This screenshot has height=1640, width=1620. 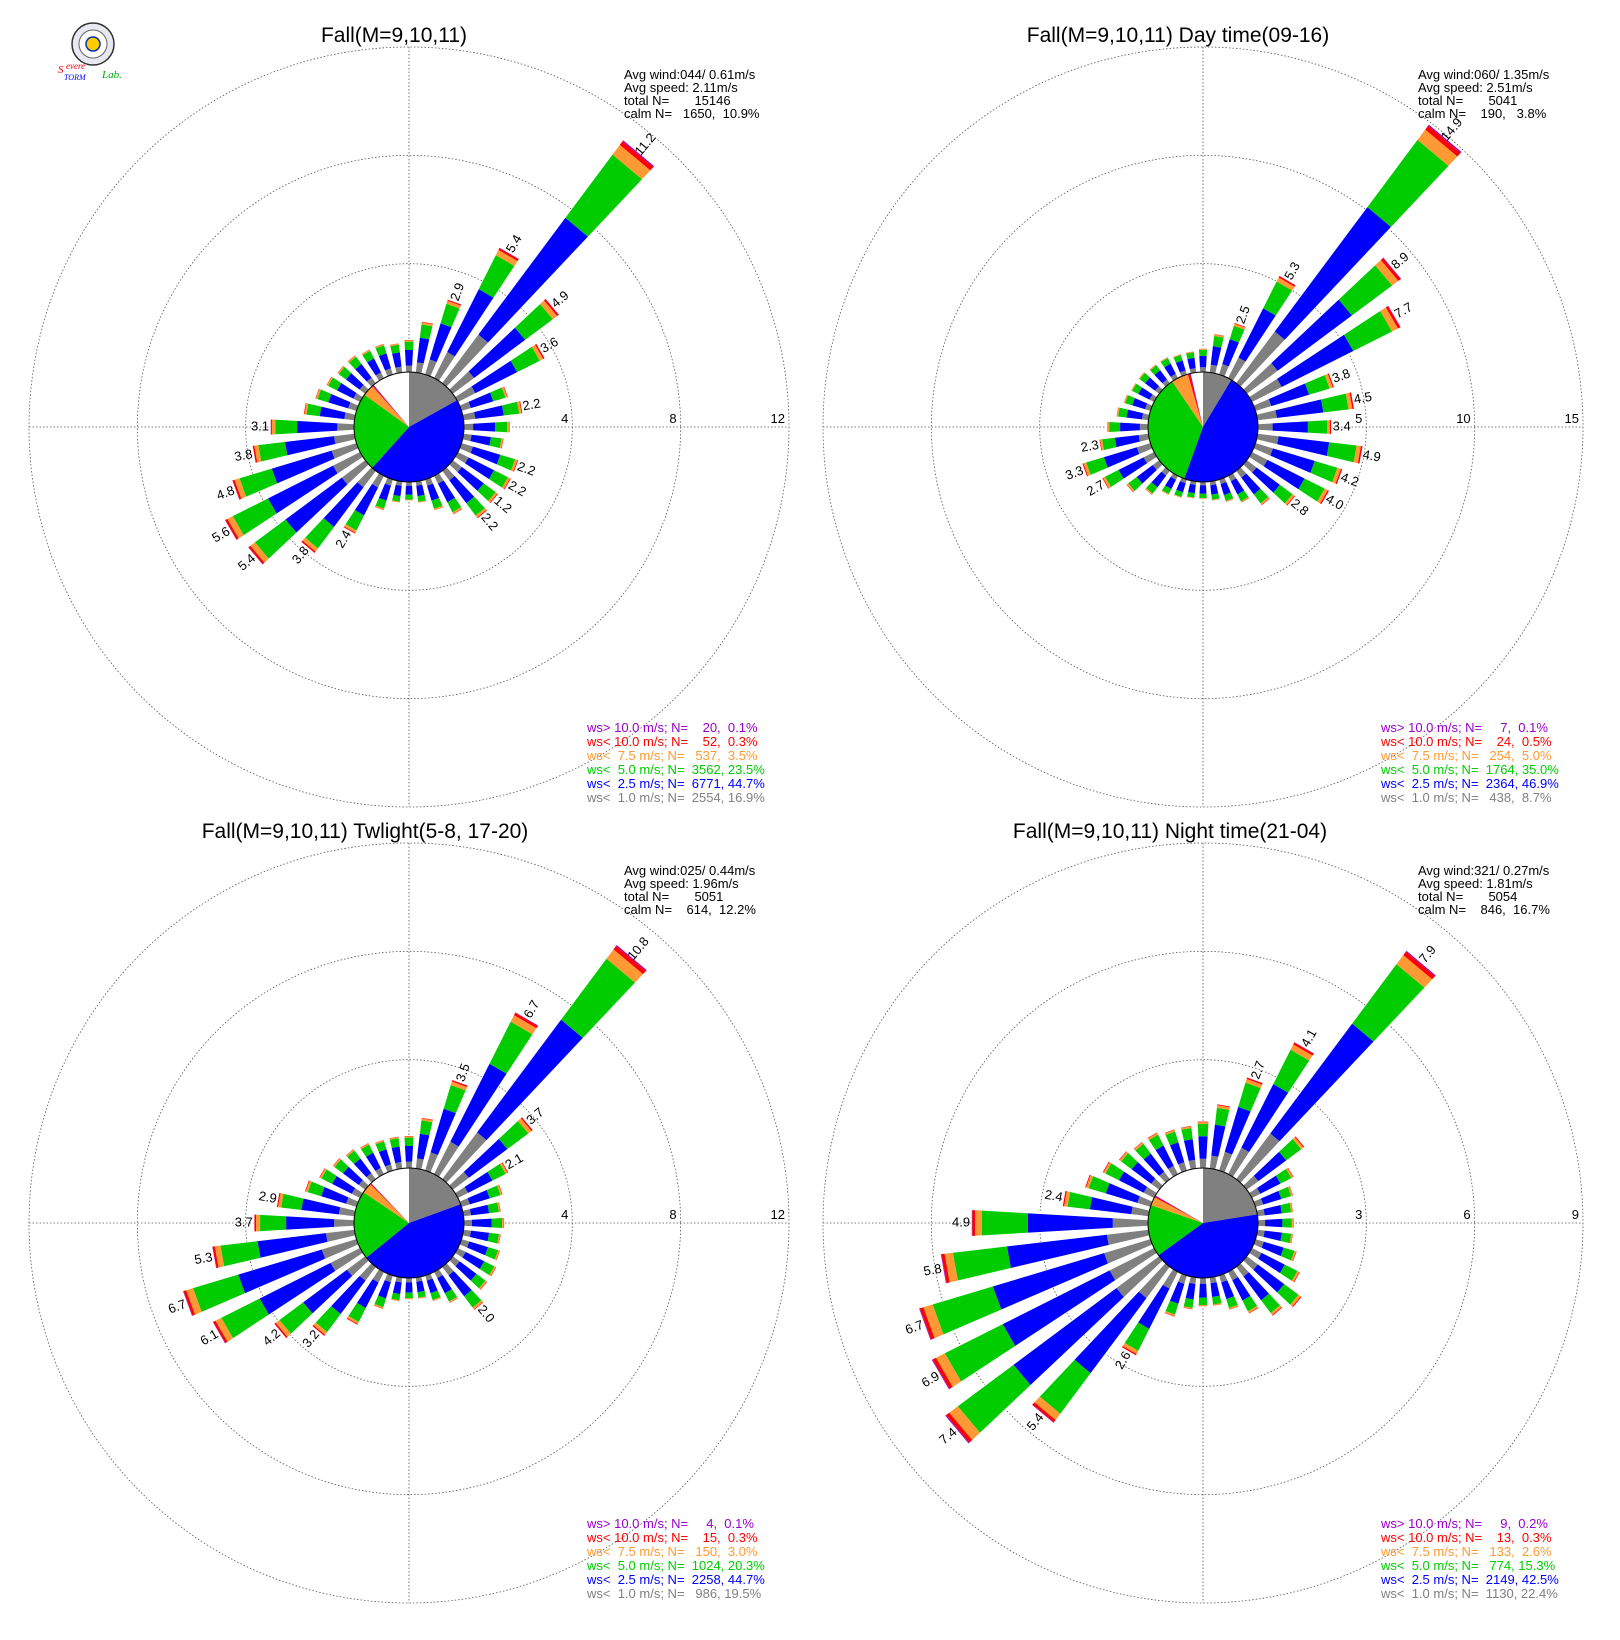 I want to click on legend-entry: ws< 10.0 m/s; N= 24, 0.5%, so click(x=1466, y=741).